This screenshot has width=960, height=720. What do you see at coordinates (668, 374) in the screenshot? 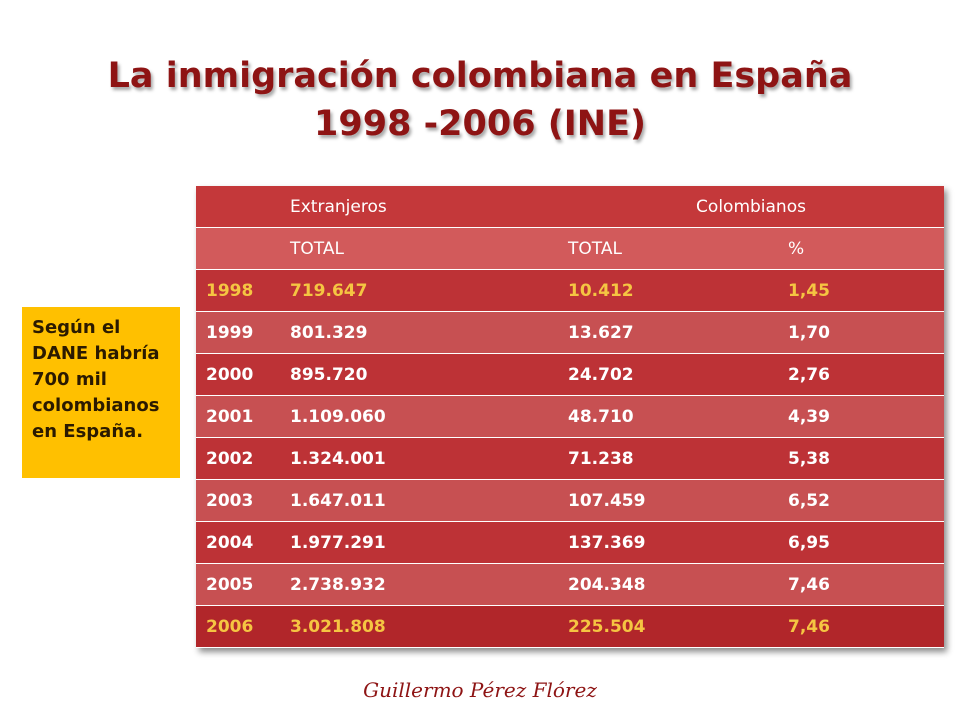
I see `colombianos-cell: 24.702` at bounding box center [668, 374].